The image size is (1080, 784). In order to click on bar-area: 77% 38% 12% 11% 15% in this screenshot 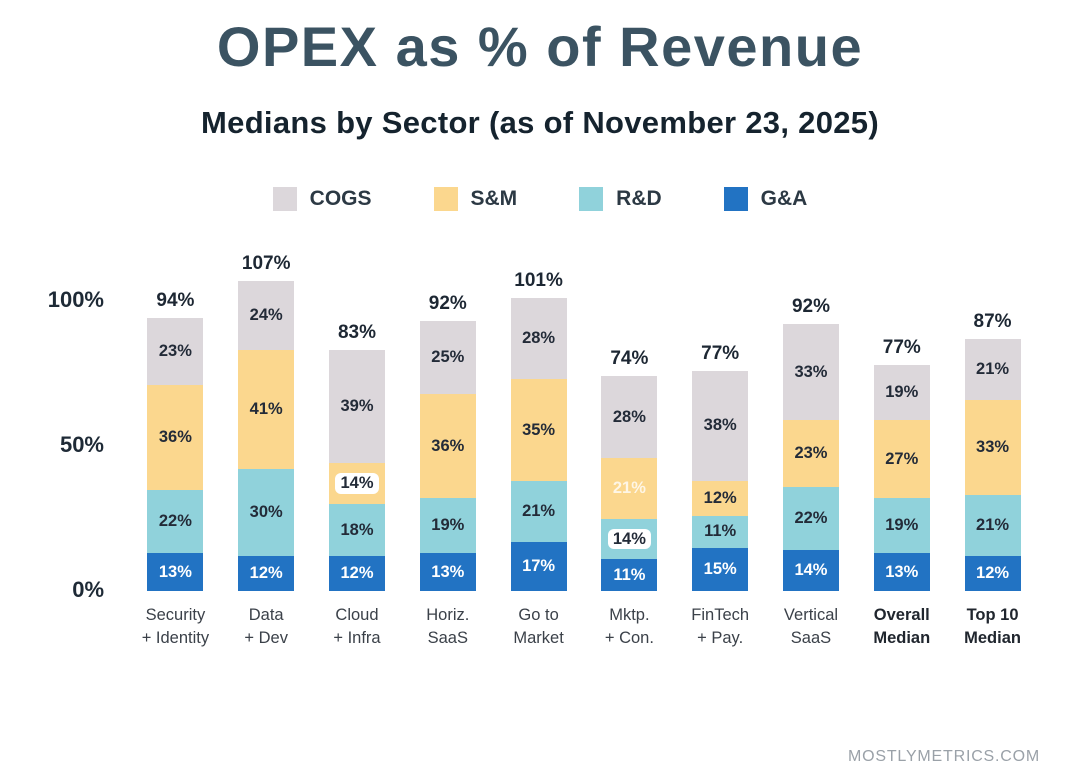, I will do `click(720, 418)`.